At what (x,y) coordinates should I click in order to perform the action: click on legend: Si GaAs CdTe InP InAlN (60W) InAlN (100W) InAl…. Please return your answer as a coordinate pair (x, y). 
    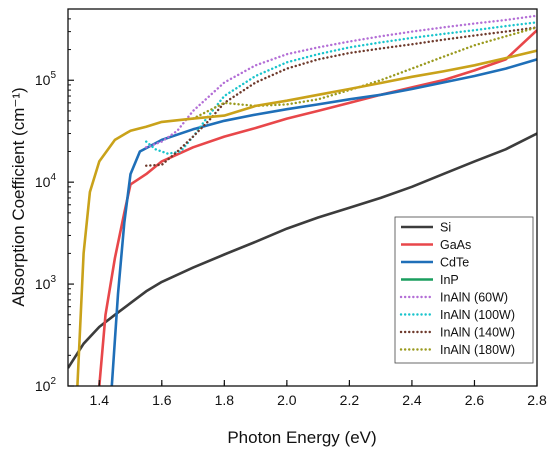
    Looking at the image, I should click on (464, 290).